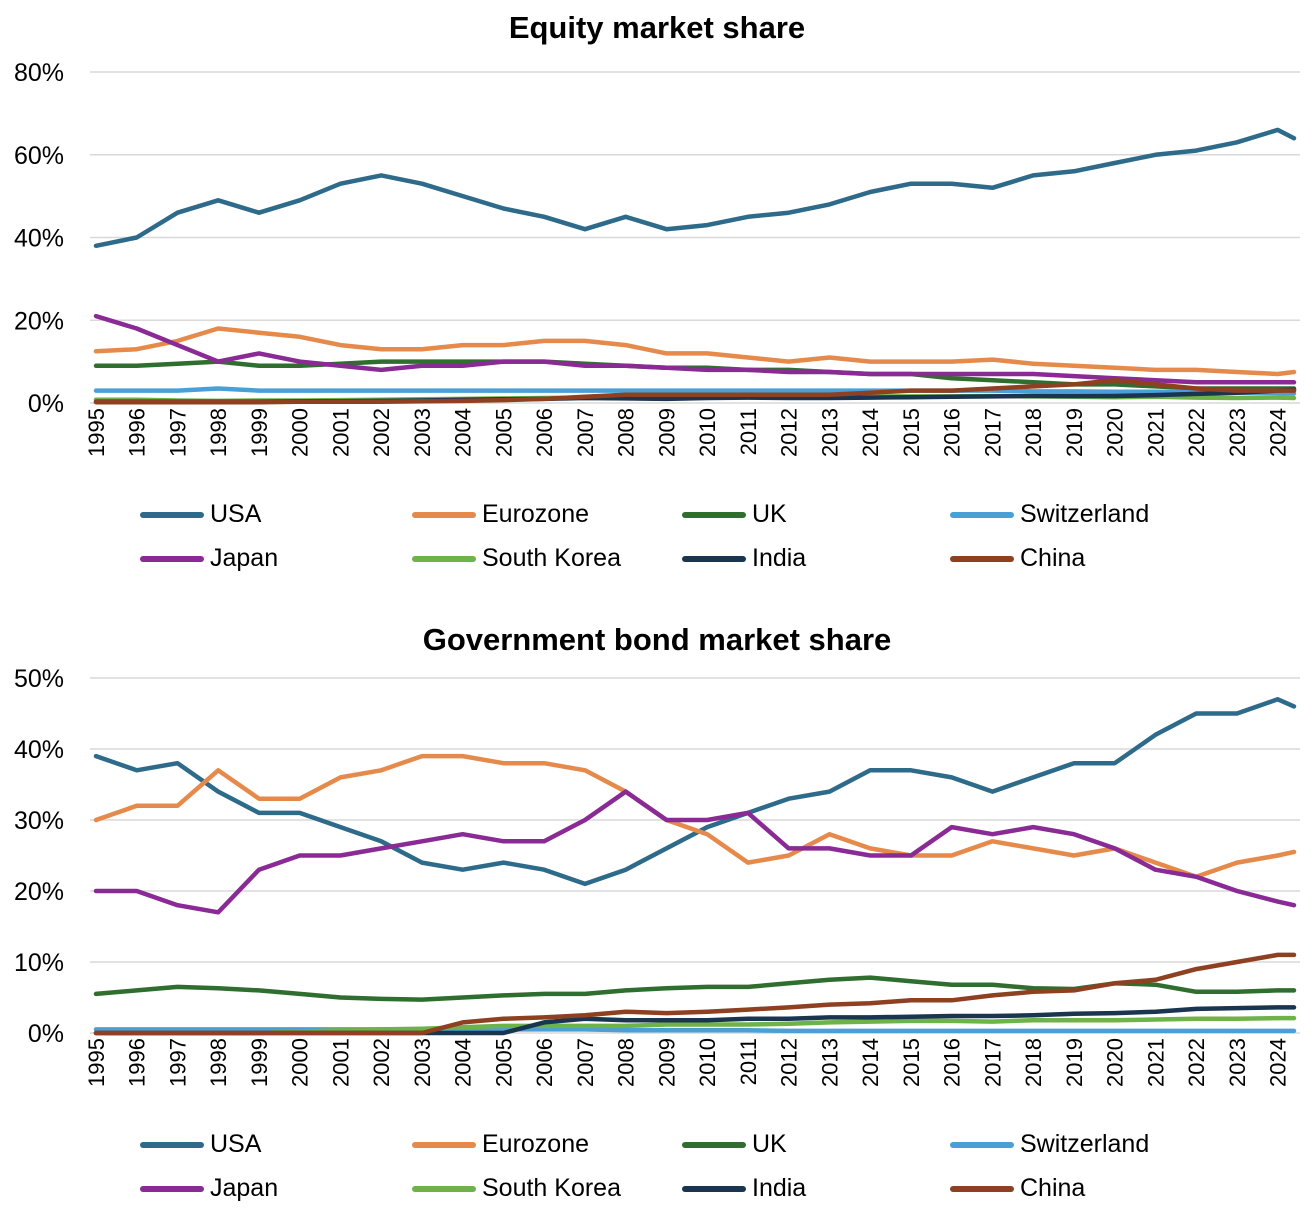 This screenshot has height=1226, width=1314. What do you see at coordinates (536, 1144) in the screenshot?
I see `legend-label: Eurozone` at bounding box center [536, 1144].